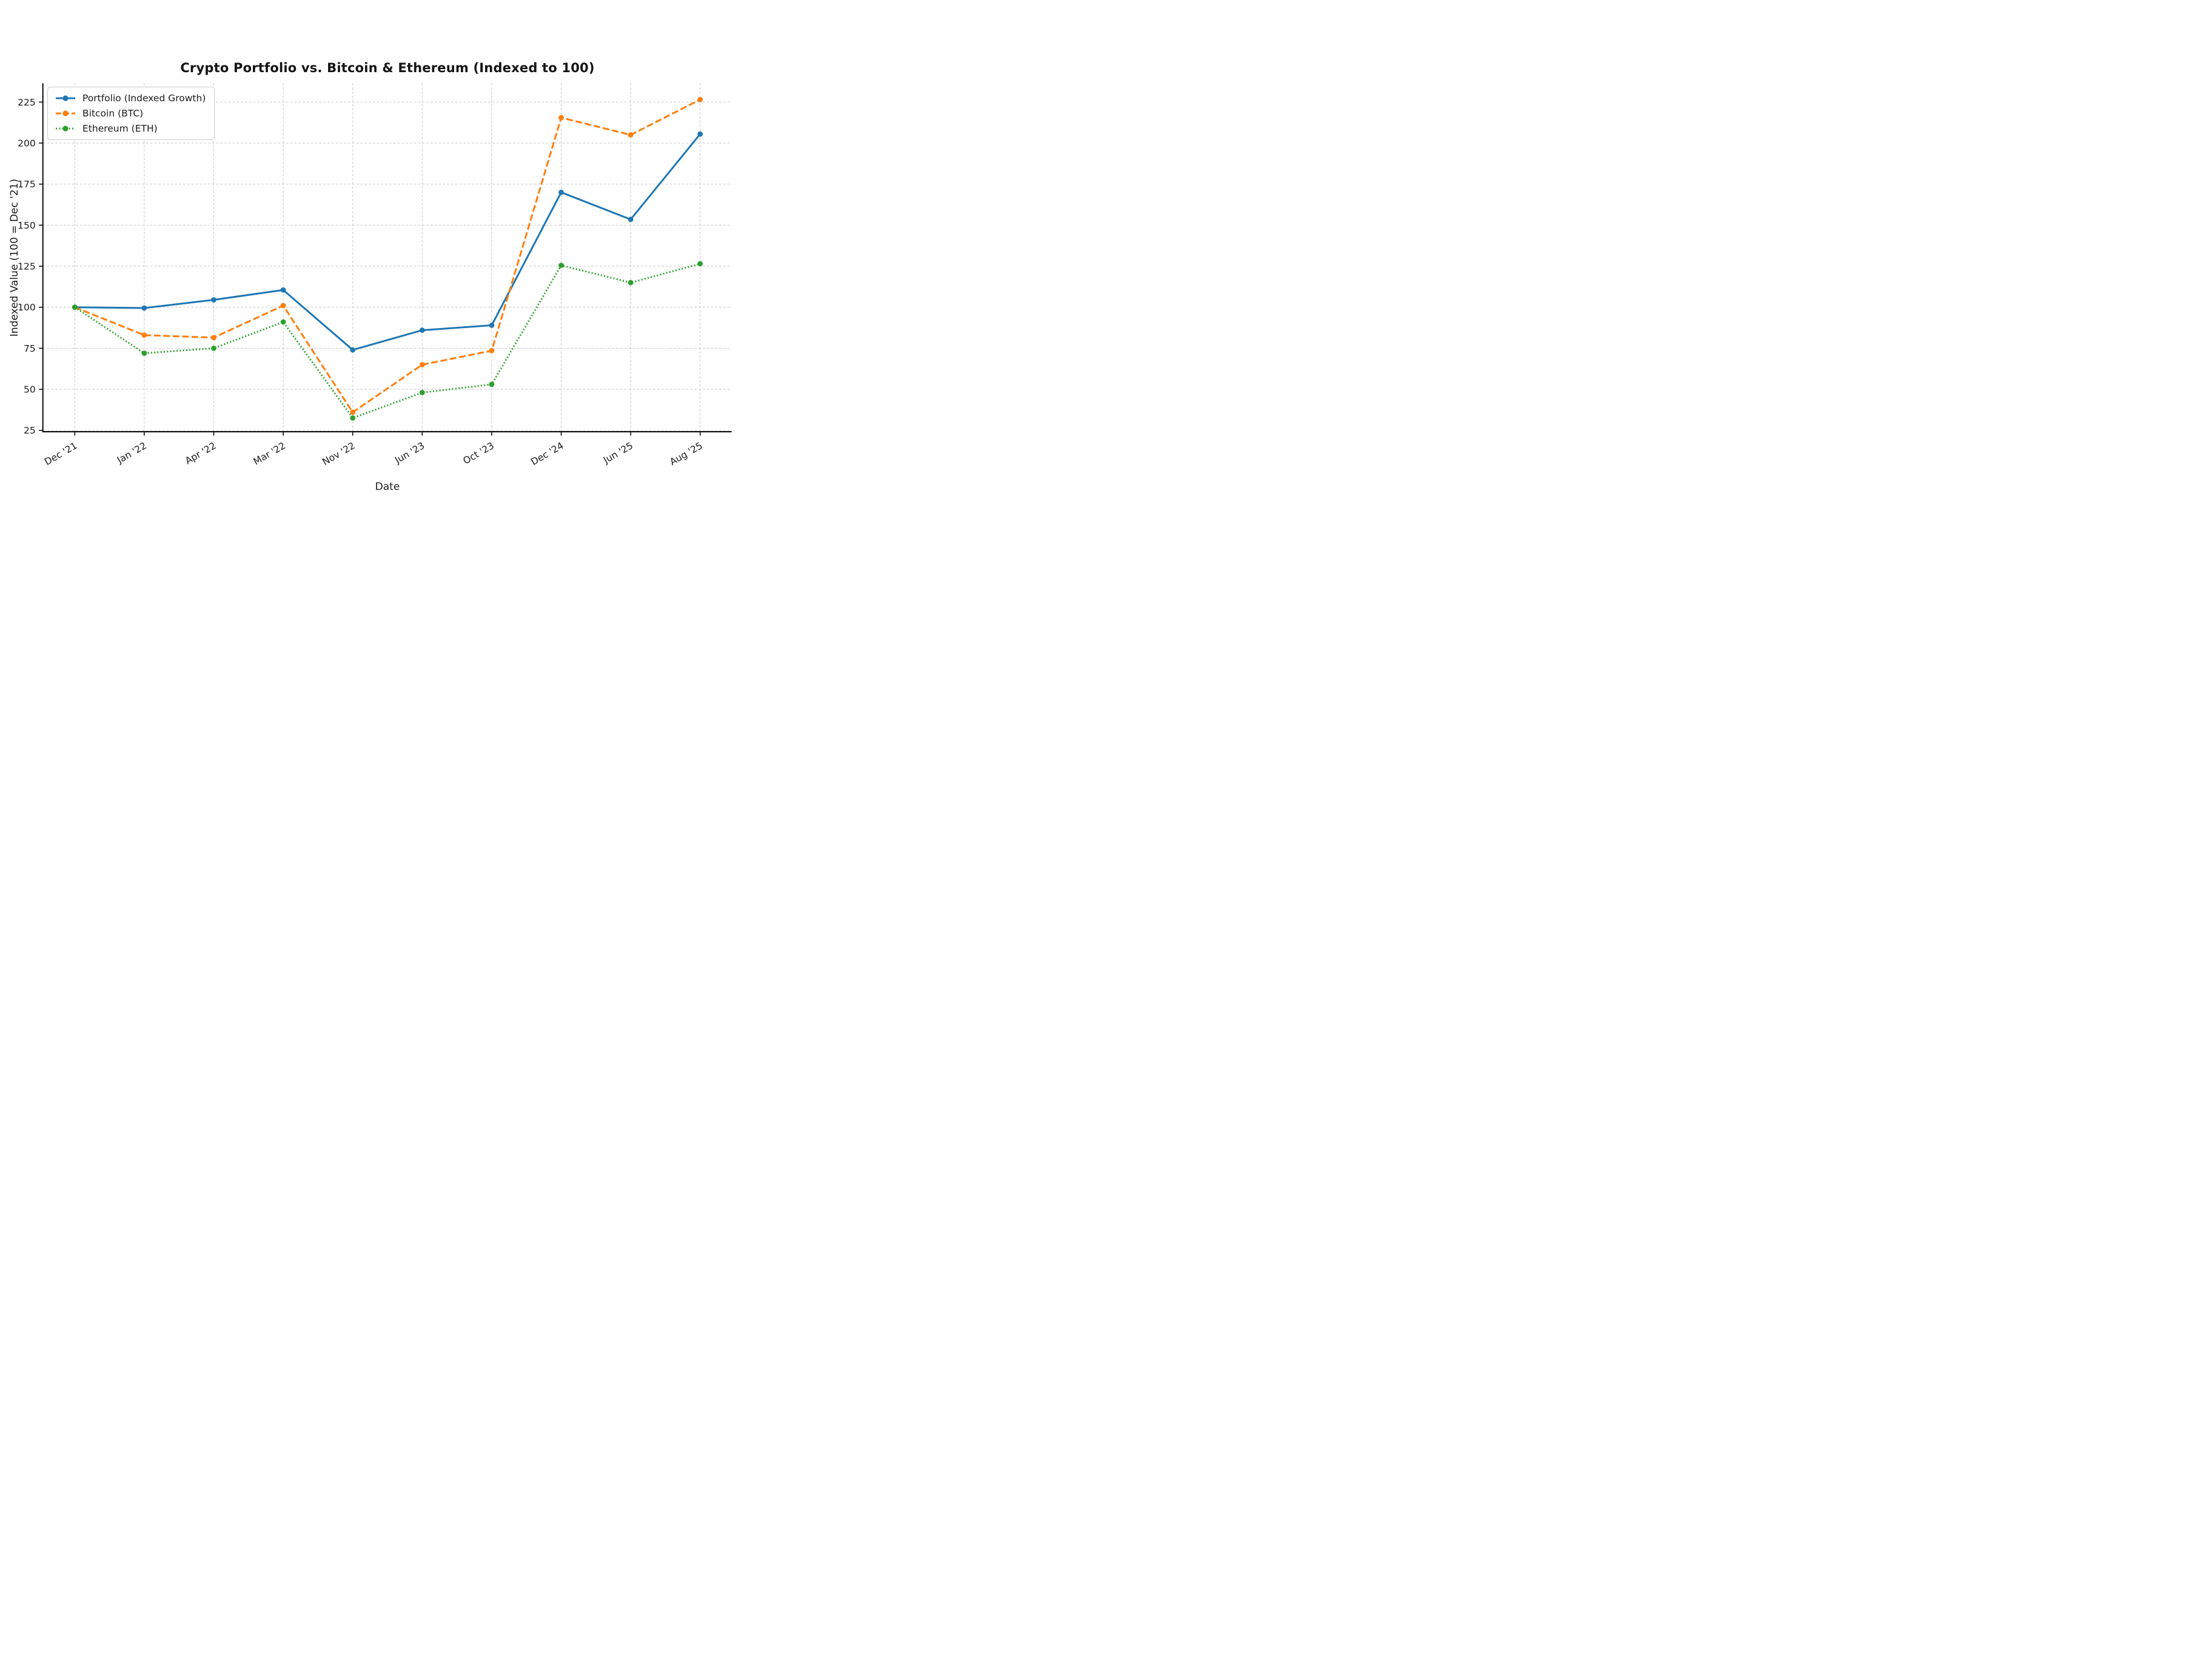 The image size is (2212, 1659). I want to click on x-tick-label: Dec '24, so click(547, 454).